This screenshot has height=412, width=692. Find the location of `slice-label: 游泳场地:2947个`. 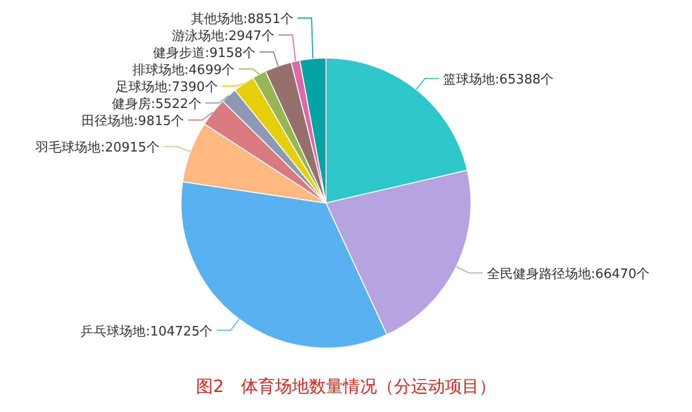

slice-label: 游泳场地:2947个 is located at coordinates (223, 36).